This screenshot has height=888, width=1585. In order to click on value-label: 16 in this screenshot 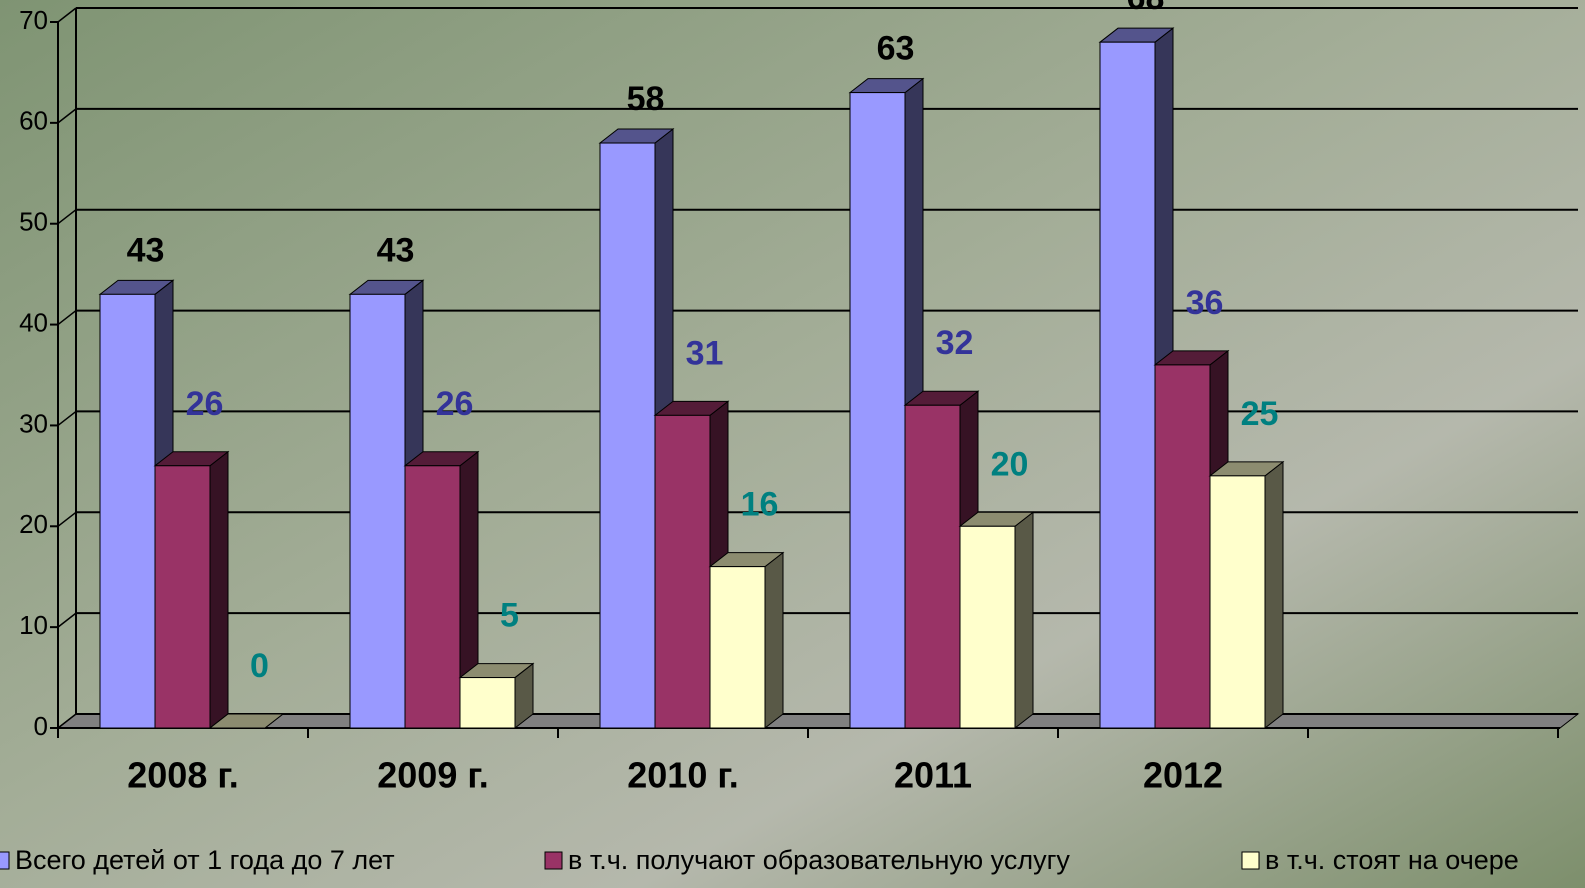, I will do `click(760, 505)`.